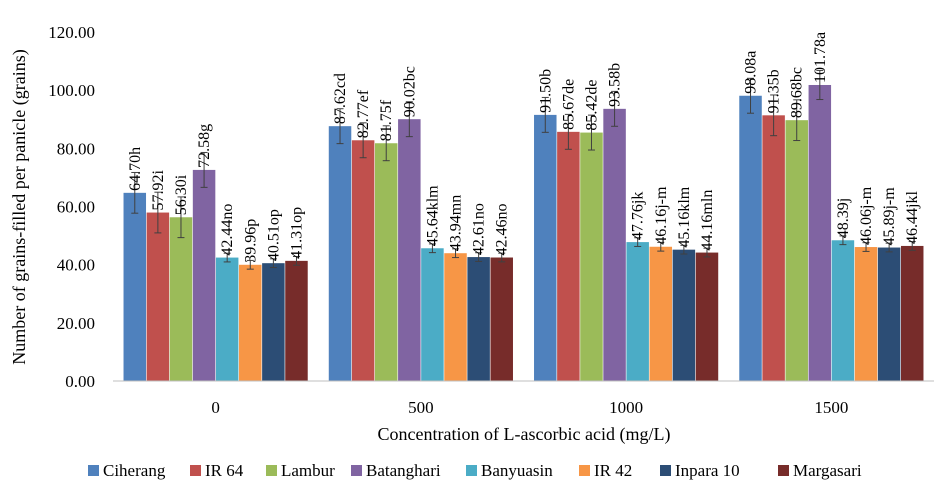 This screenshot has width=940, height=495. I want to click on data-label: 45.16klm, so click(684, 216).